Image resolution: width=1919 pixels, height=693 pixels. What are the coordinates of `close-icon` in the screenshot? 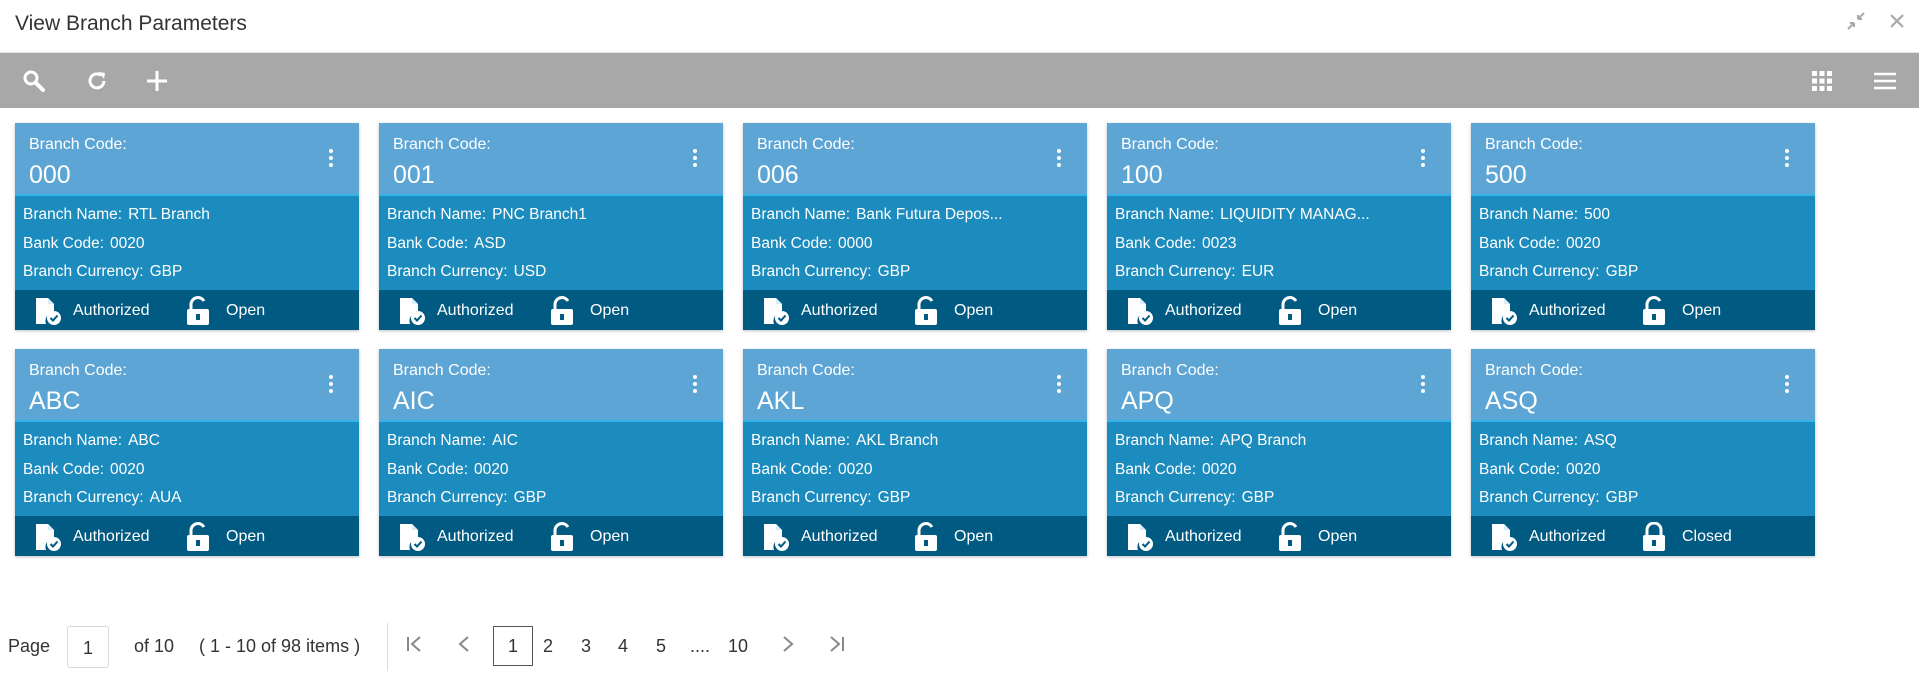 It's located at (1897, 23).